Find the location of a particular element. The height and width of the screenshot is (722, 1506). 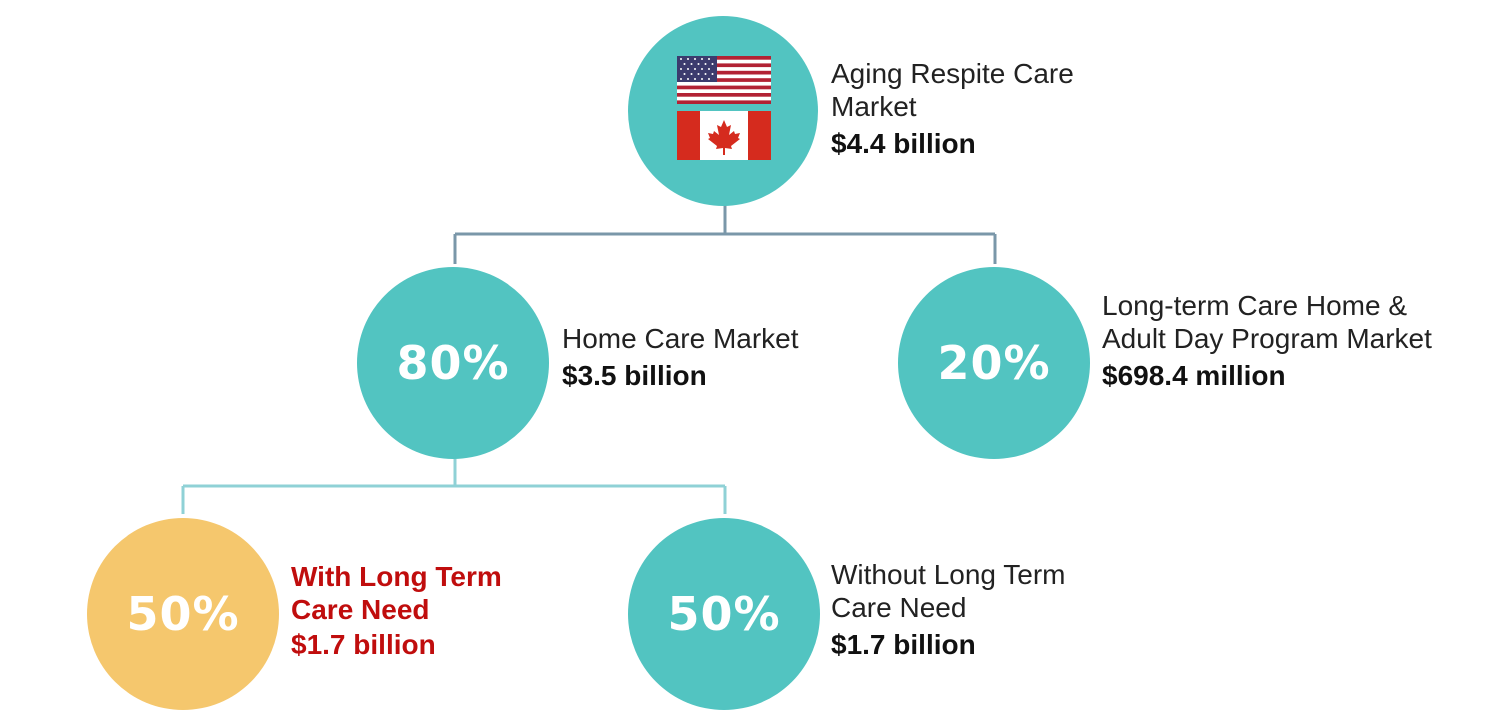

with-ltc-need-percent: 50% is located at coordinates (183, 614).